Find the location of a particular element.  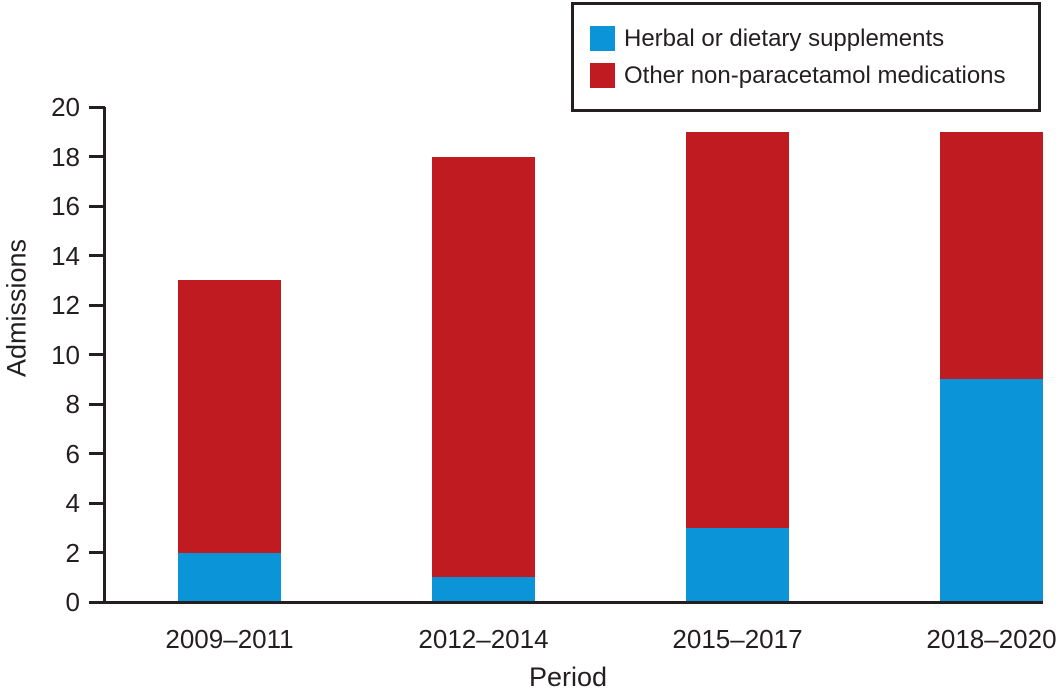

legend-item-herbal: Herbal or dietary supplements is located at coordinates (809, 38).